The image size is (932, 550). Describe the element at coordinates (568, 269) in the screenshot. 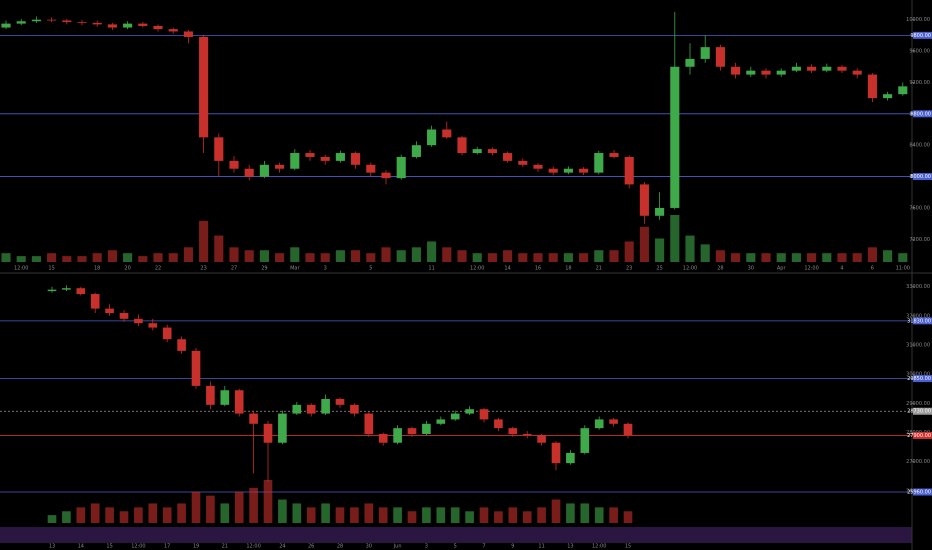

I see `x-tick-label: 18` at that location.